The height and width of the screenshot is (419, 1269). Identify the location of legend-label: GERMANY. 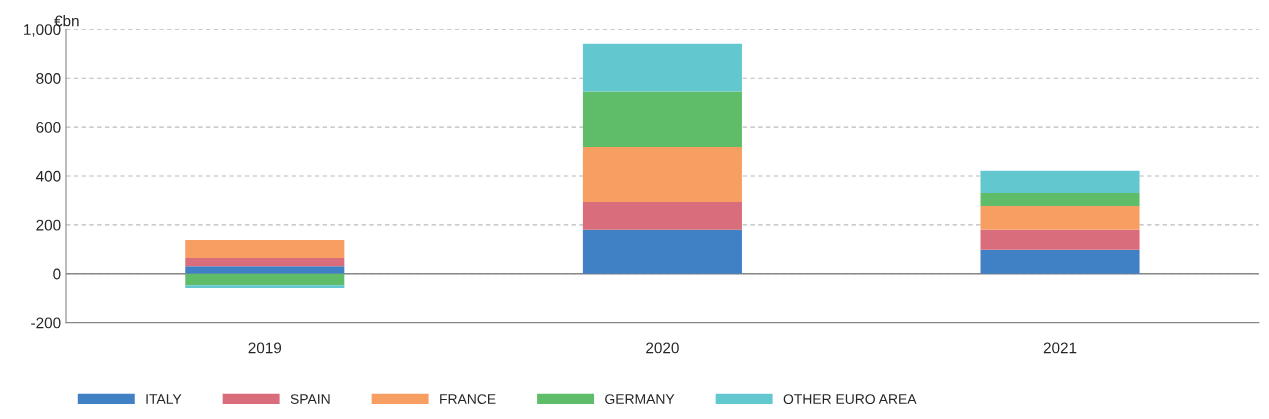
(640, 399).